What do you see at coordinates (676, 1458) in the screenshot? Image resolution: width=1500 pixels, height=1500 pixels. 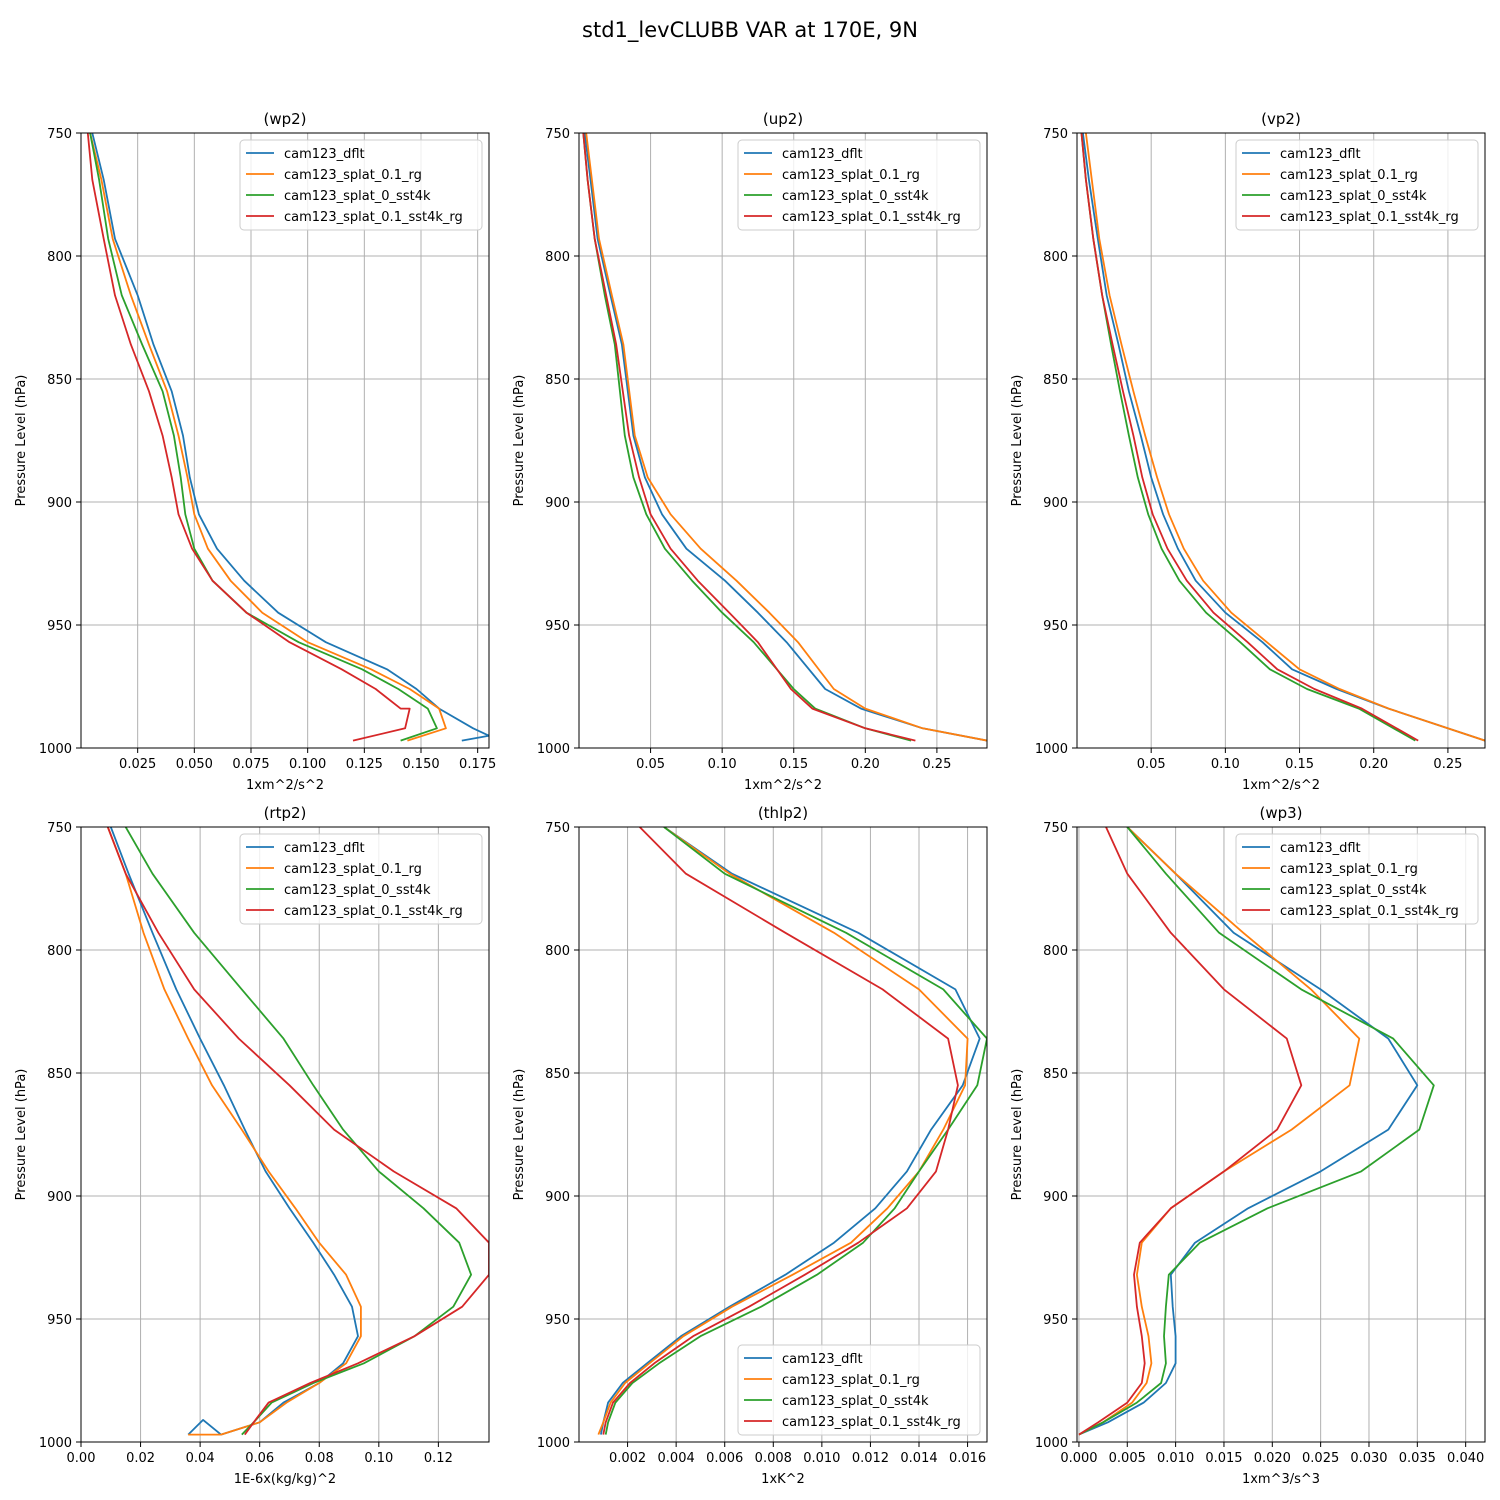 I see `x-tick-label: 0.004` at bounding box center [676, 1458].